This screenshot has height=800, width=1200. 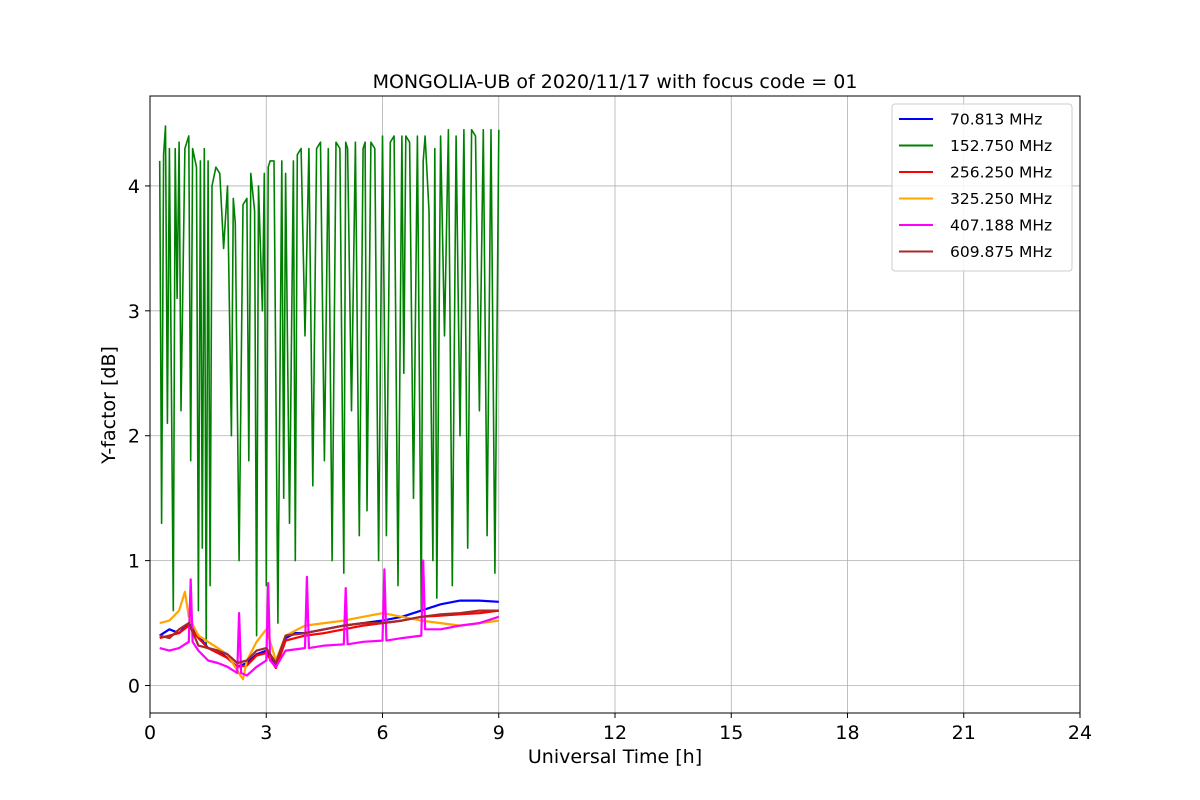 I want to click on x-tick-label: 18, so click(x=847, y=733).